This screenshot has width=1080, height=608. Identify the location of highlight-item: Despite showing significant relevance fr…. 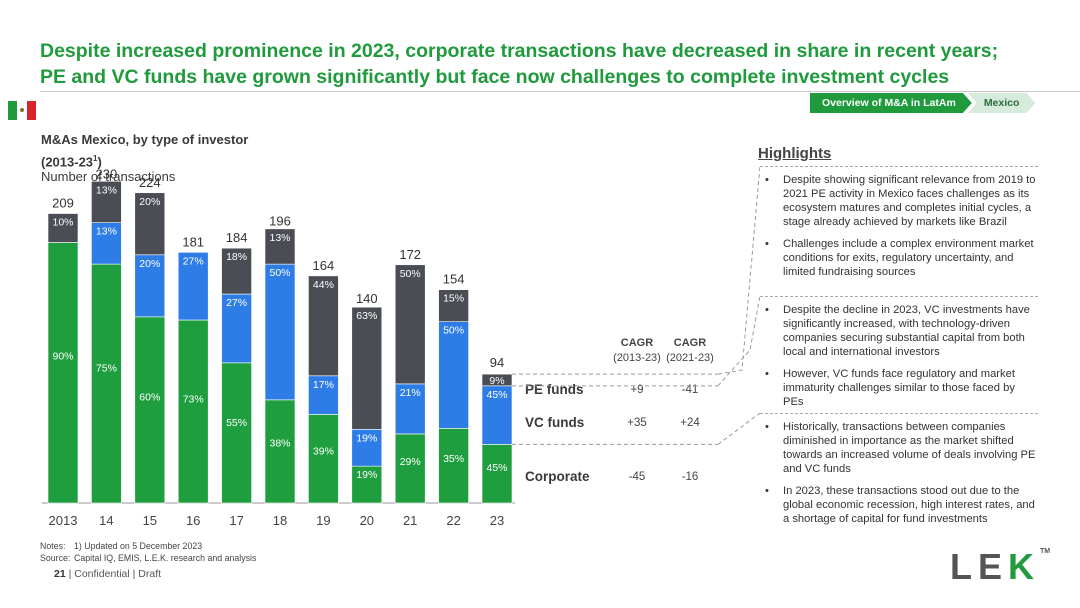
(899, 201).